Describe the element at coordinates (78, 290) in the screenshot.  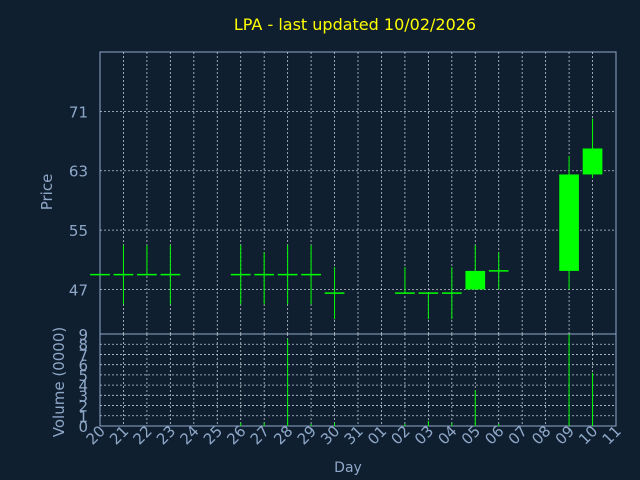
I see `price-tick-label: 47` at that location.